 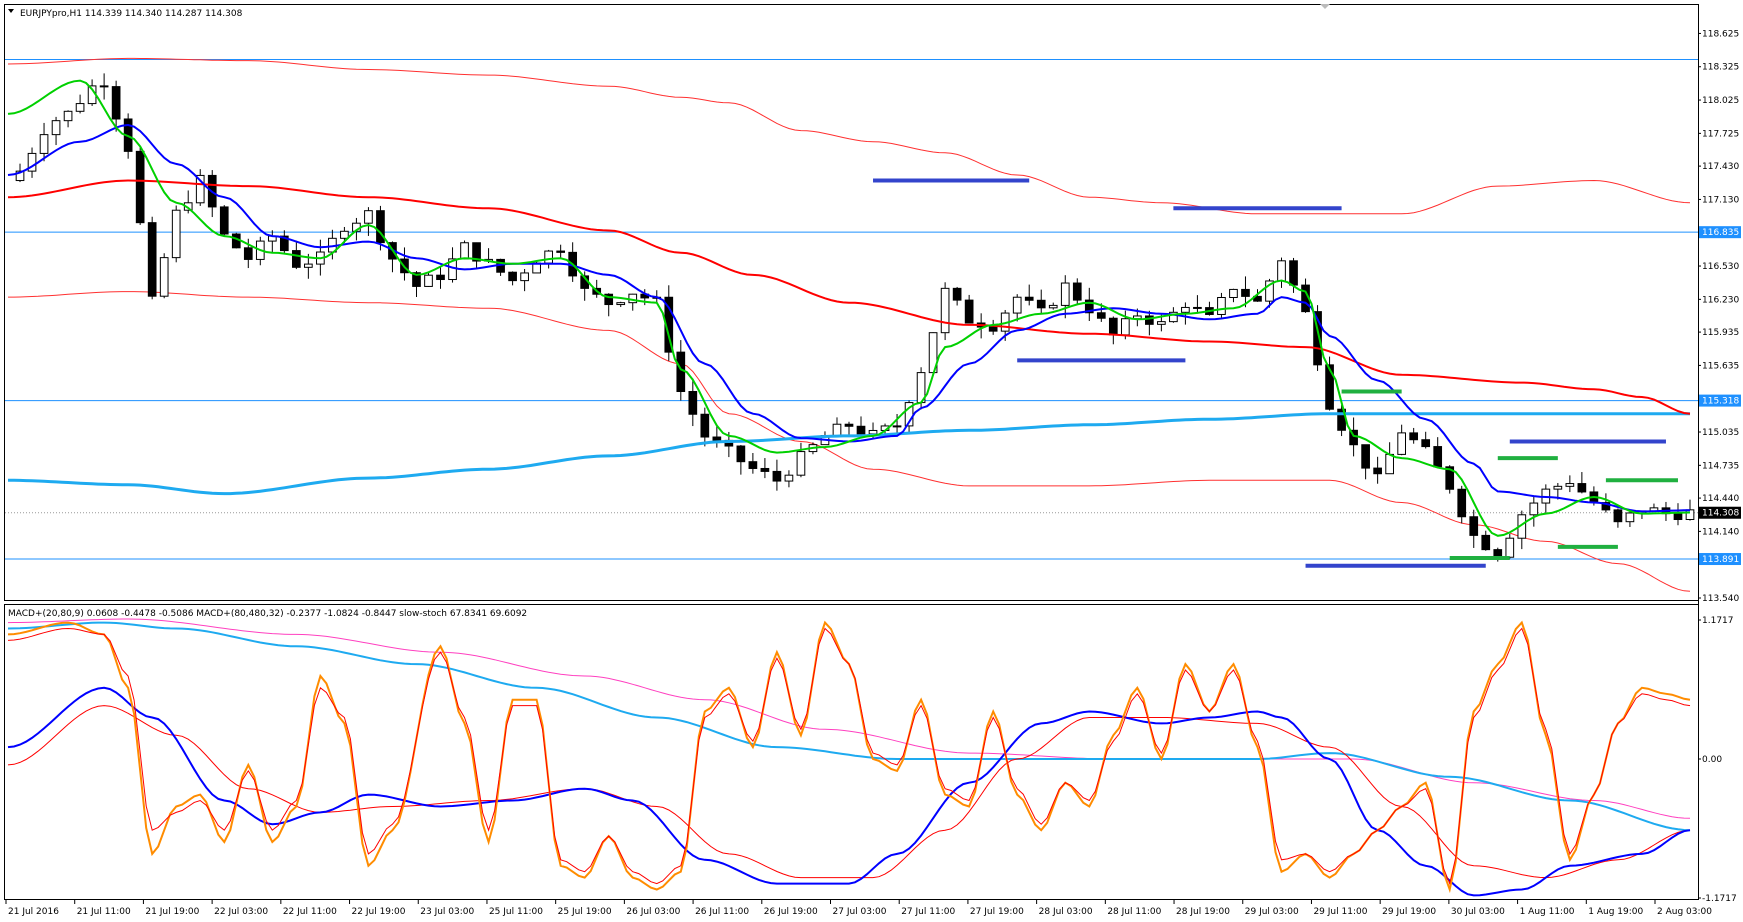 What do you see at coordinates (1272, 912) in the screenshot?
I see `time-tick-label: 29 Jul 03:00` at bounding box center [1272, 912].